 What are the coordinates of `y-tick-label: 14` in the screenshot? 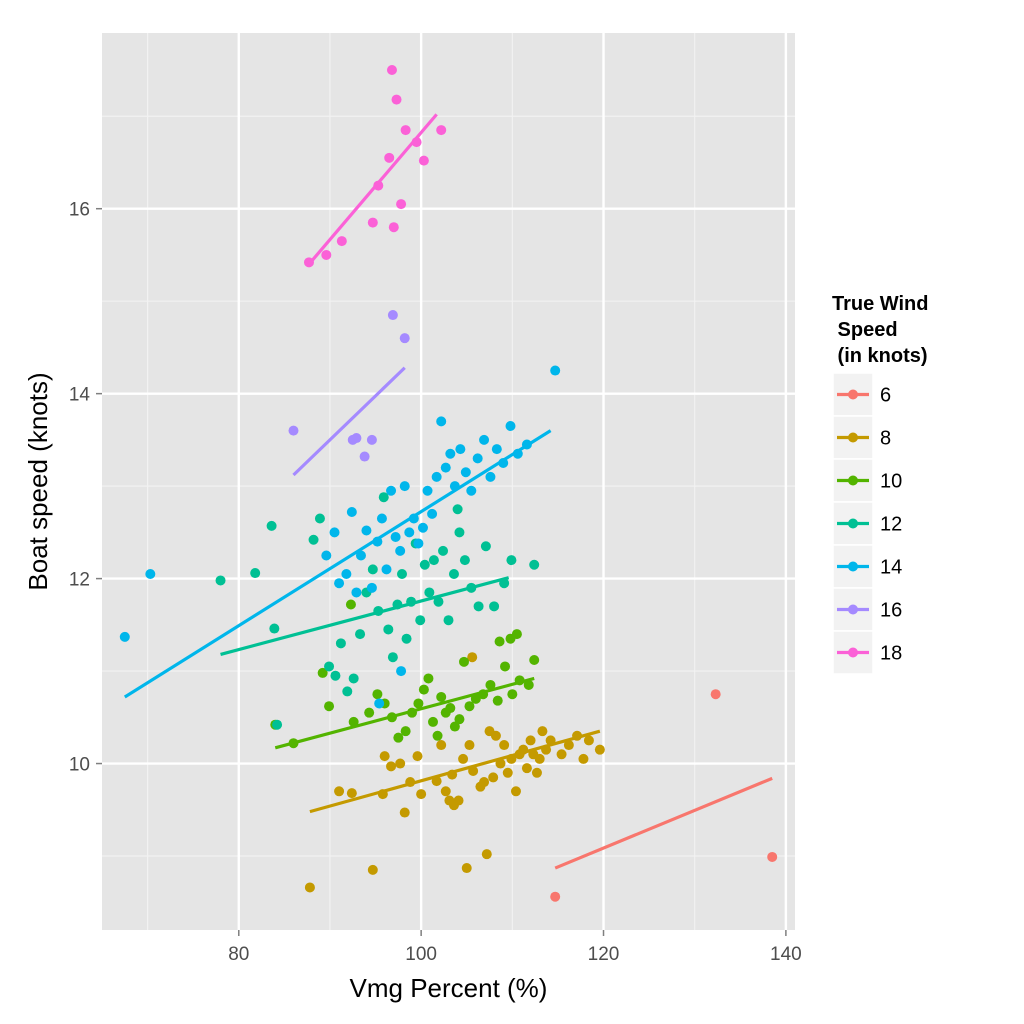 It's located at (80, 395).